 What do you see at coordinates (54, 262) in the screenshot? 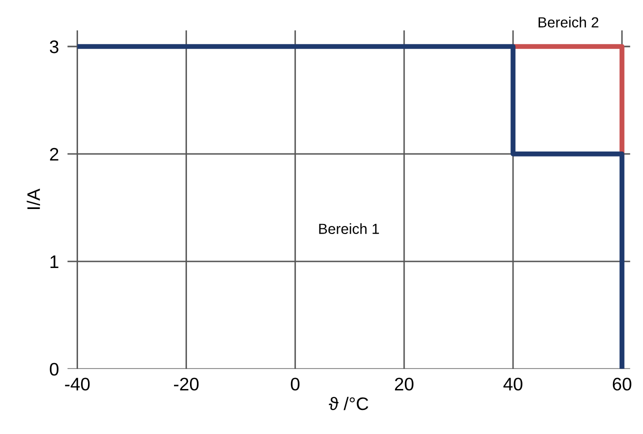
I see `y-tick-label: 1` at bounding box center [54, 262].